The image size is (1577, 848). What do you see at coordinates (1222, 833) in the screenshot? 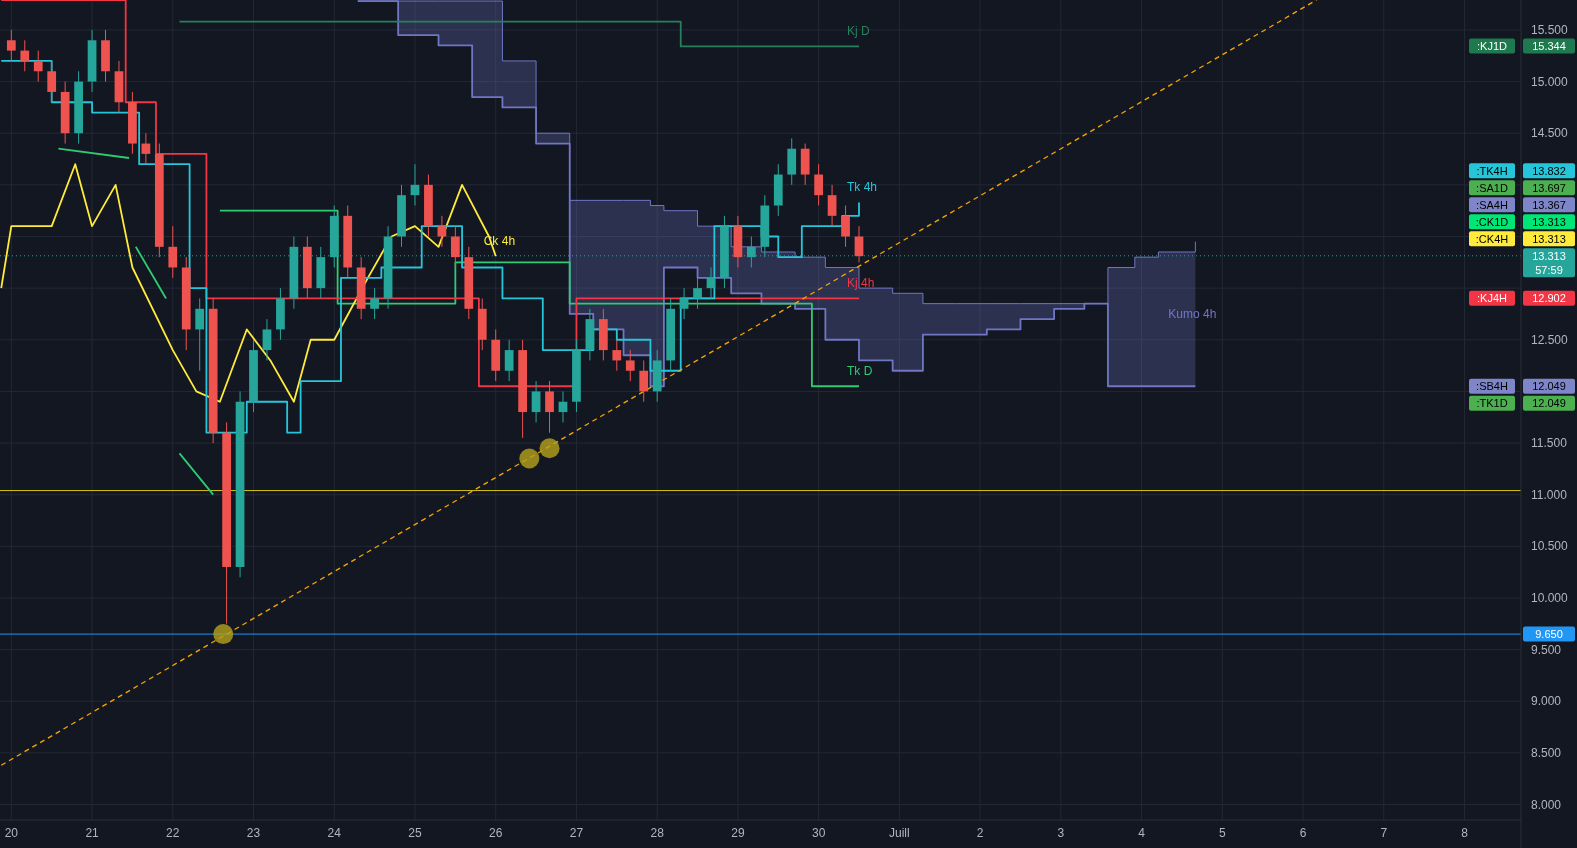
I see `x-tick-label: 5` at bounding box center [1222, 833].